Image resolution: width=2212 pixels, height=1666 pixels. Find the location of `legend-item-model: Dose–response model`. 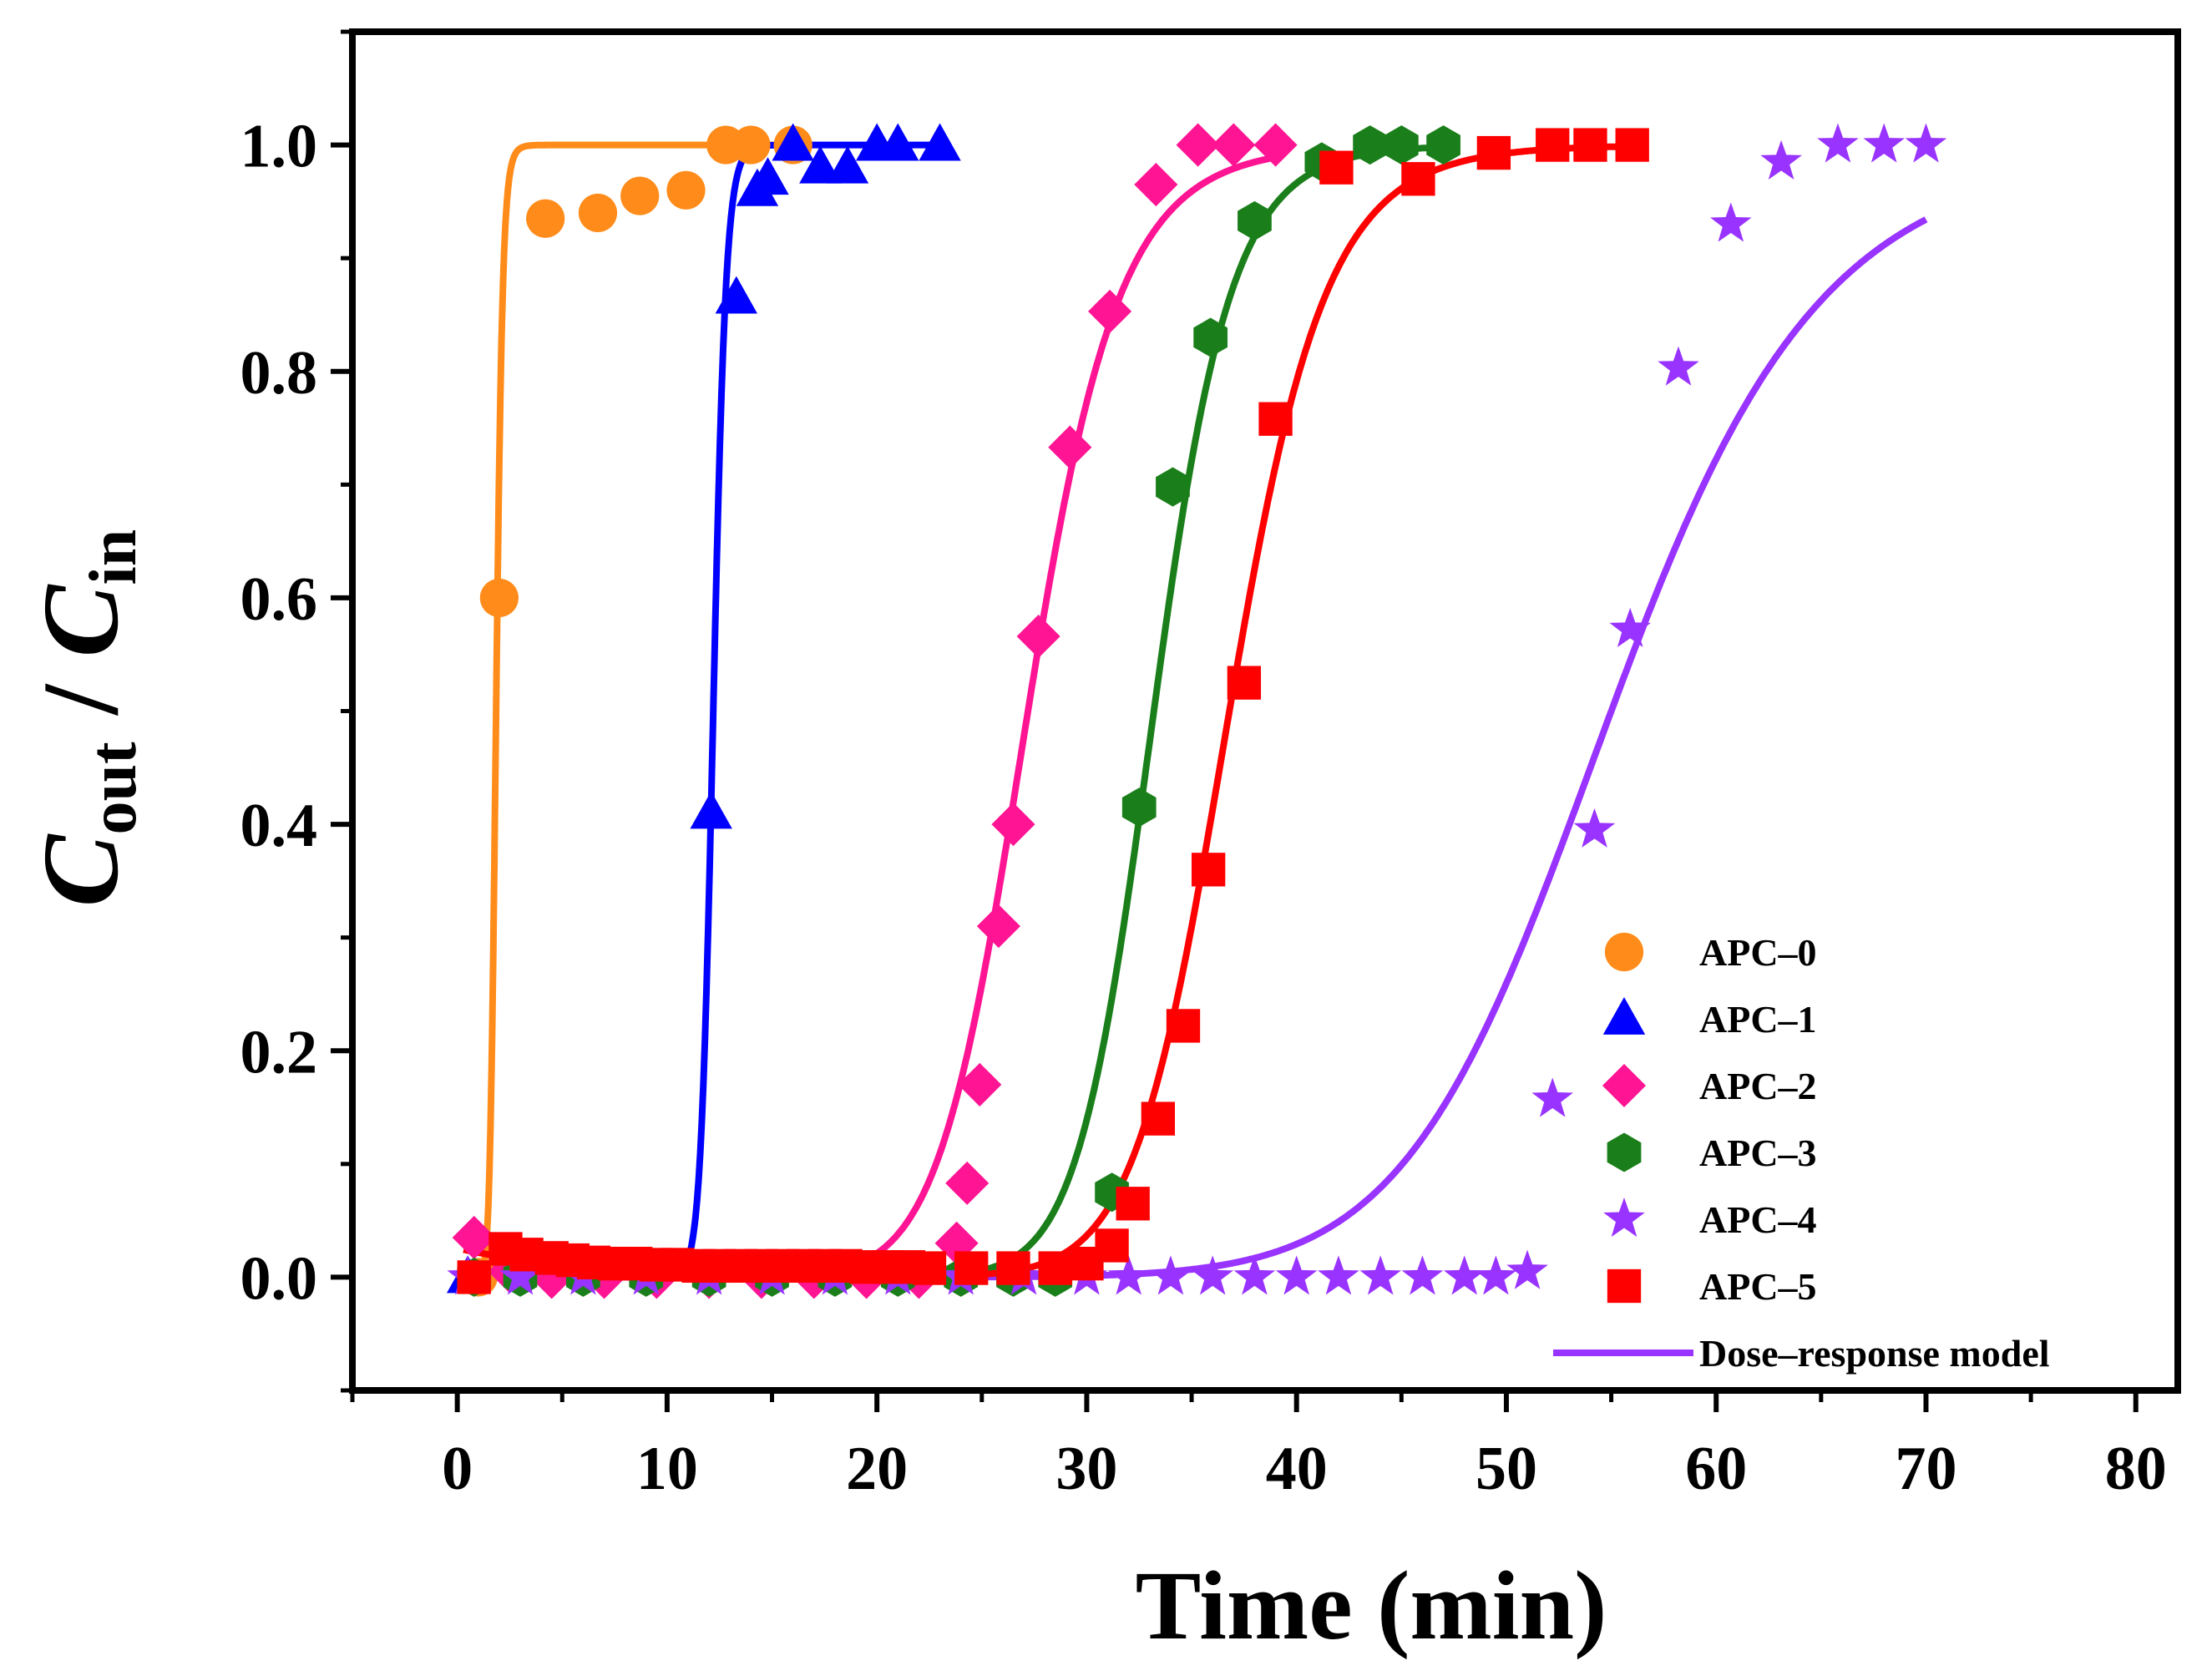

legend-item-model: Dose–response model is located at coordinates (1801, 1353).